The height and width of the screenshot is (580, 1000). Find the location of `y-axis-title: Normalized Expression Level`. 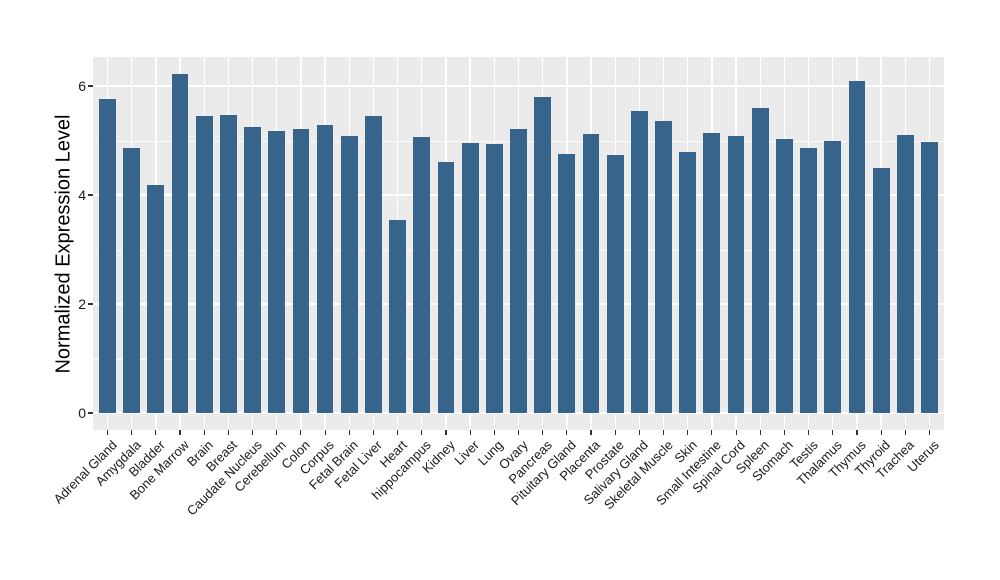

y-axis-title: Normalized Expression Level is located at coordinates (63, 244).